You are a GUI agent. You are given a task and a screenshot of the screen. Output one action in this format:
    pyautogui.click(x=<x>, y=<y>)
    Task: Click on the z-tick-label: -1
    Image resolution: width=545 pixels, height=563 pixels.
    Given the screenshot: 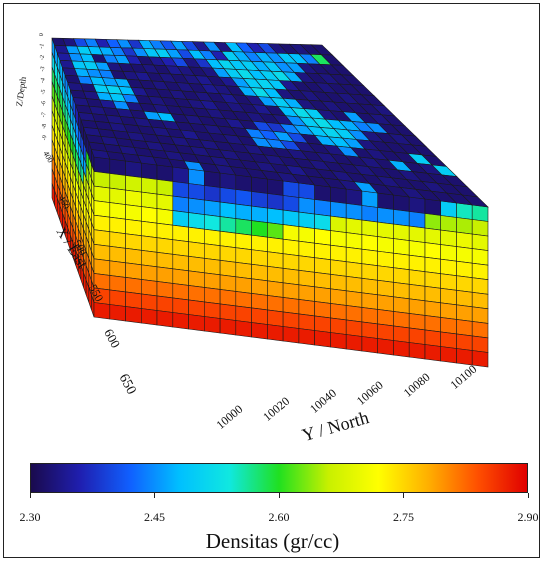 What is the action you would take?
    pyautogui.click(x=42, y=46)
    